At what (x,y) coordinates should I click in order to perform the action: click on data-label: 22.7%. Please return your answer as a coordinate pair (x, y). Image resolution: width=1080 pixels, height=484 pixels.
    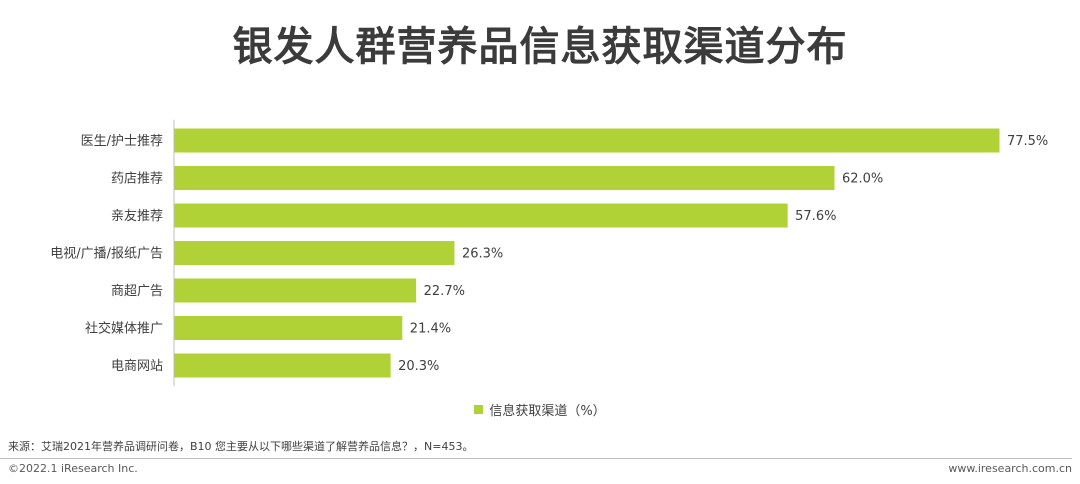
    Looking at the image, I should click on (444, 291).